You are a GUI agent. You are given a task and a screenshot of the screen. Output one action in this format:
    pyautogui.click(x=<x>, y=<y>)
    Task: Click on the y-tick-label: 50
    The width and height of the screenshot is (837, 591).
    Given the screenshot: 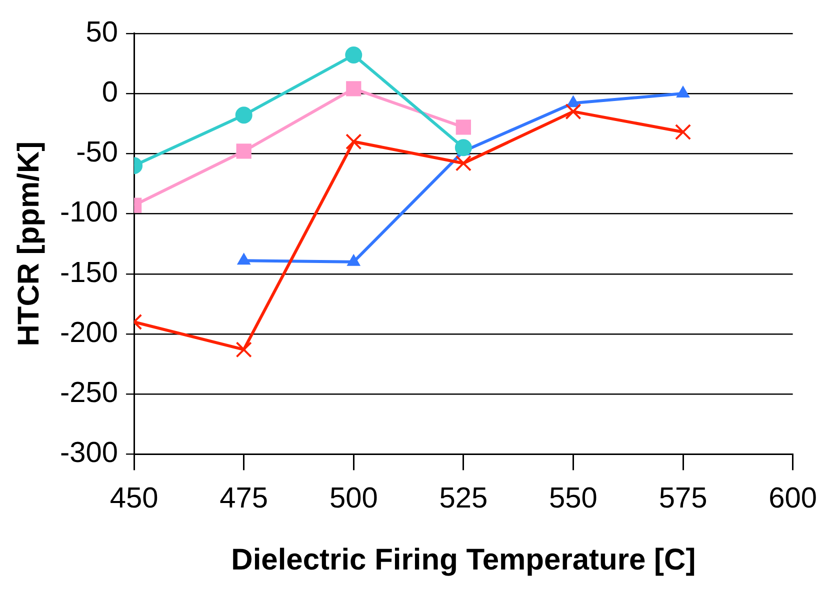 What is the action you would take?
    pyautogui.click(x=102, y=32)
    